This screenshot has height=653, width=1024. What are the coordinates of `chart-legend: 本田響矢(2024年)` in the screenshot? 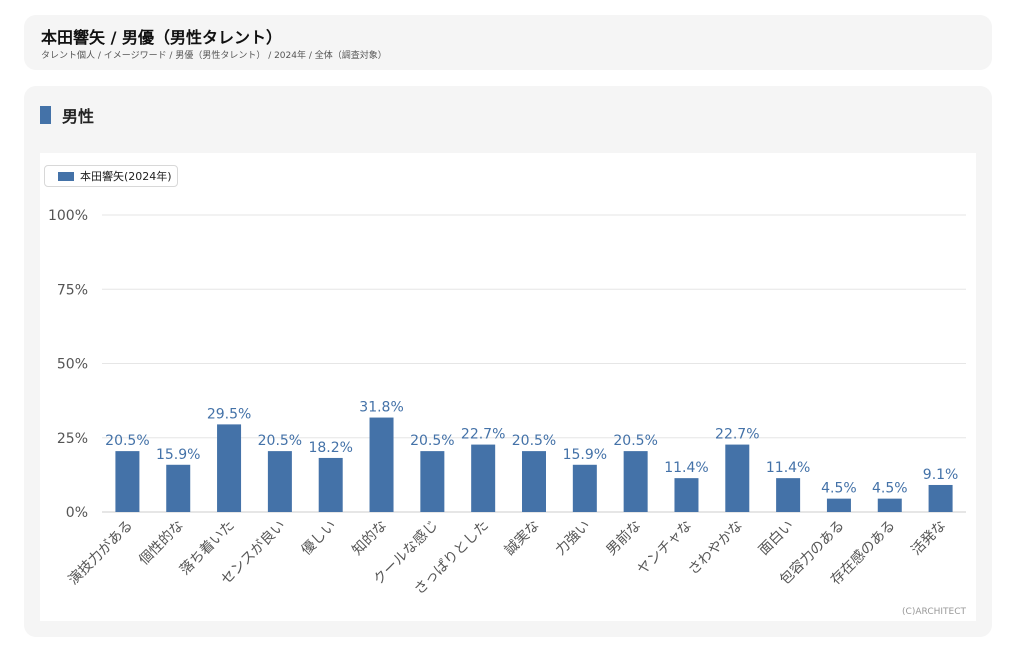 It's located at (111, 176).